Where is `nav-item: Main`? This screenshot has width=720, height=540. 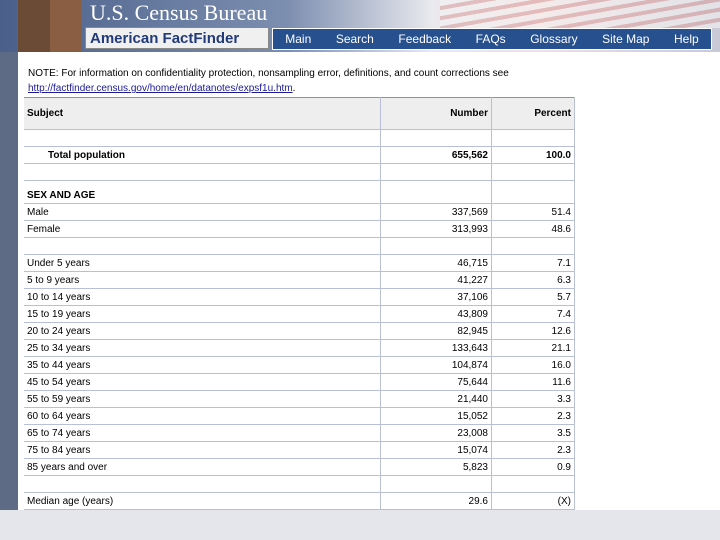
nav-item: Main is located at coordinates (298, 39).